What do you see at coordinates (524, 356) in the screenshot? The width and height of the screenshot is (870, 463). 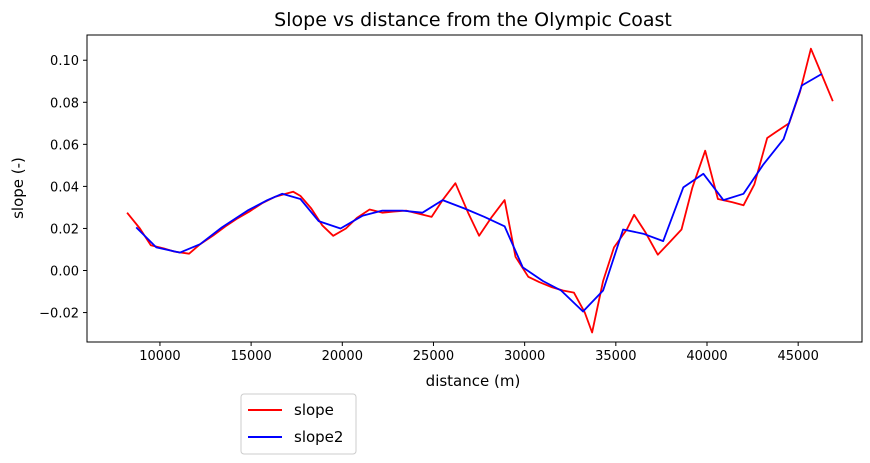 I see `x-tick-label: 30000` at bounding box center [524, 356].